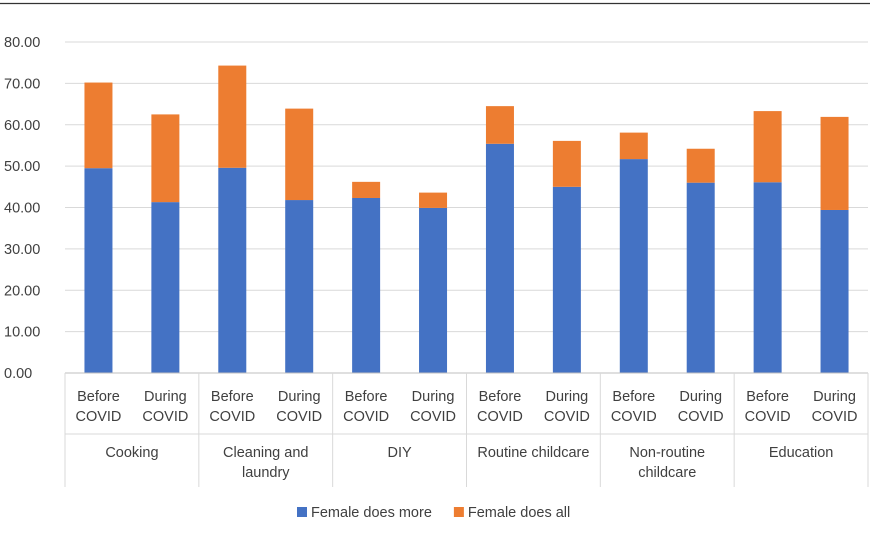  What do you see at coordinates (399, 453) in the screenshot?
I see `group-label: DIY` at bounding box center [399, 453].